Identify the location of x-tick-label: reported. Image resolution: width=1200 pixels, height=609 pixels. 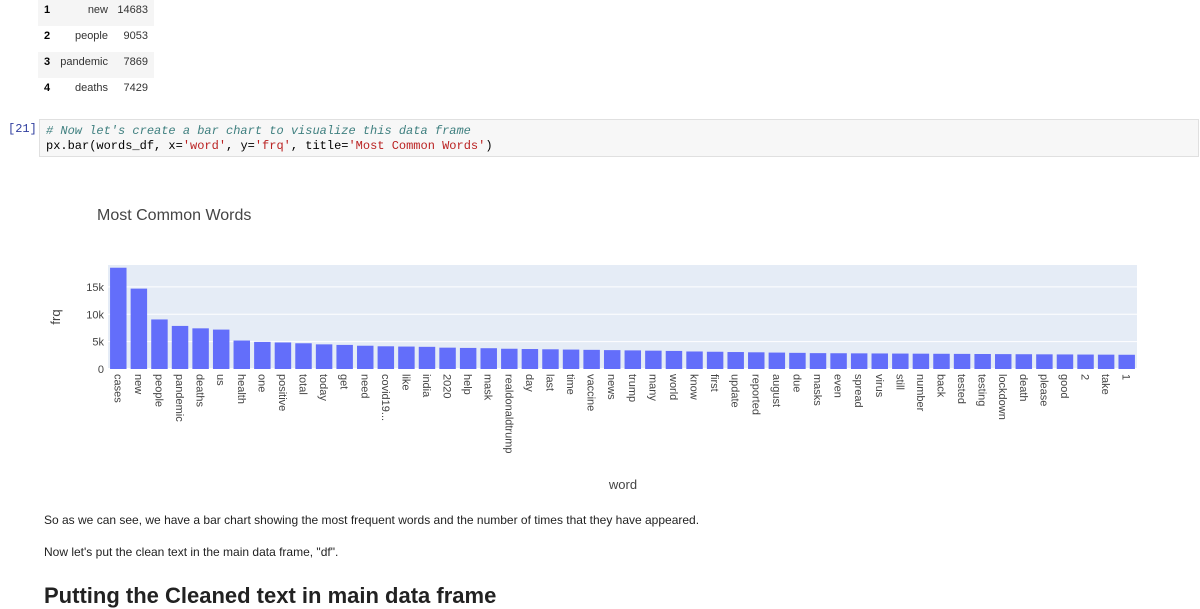
(755, 394).